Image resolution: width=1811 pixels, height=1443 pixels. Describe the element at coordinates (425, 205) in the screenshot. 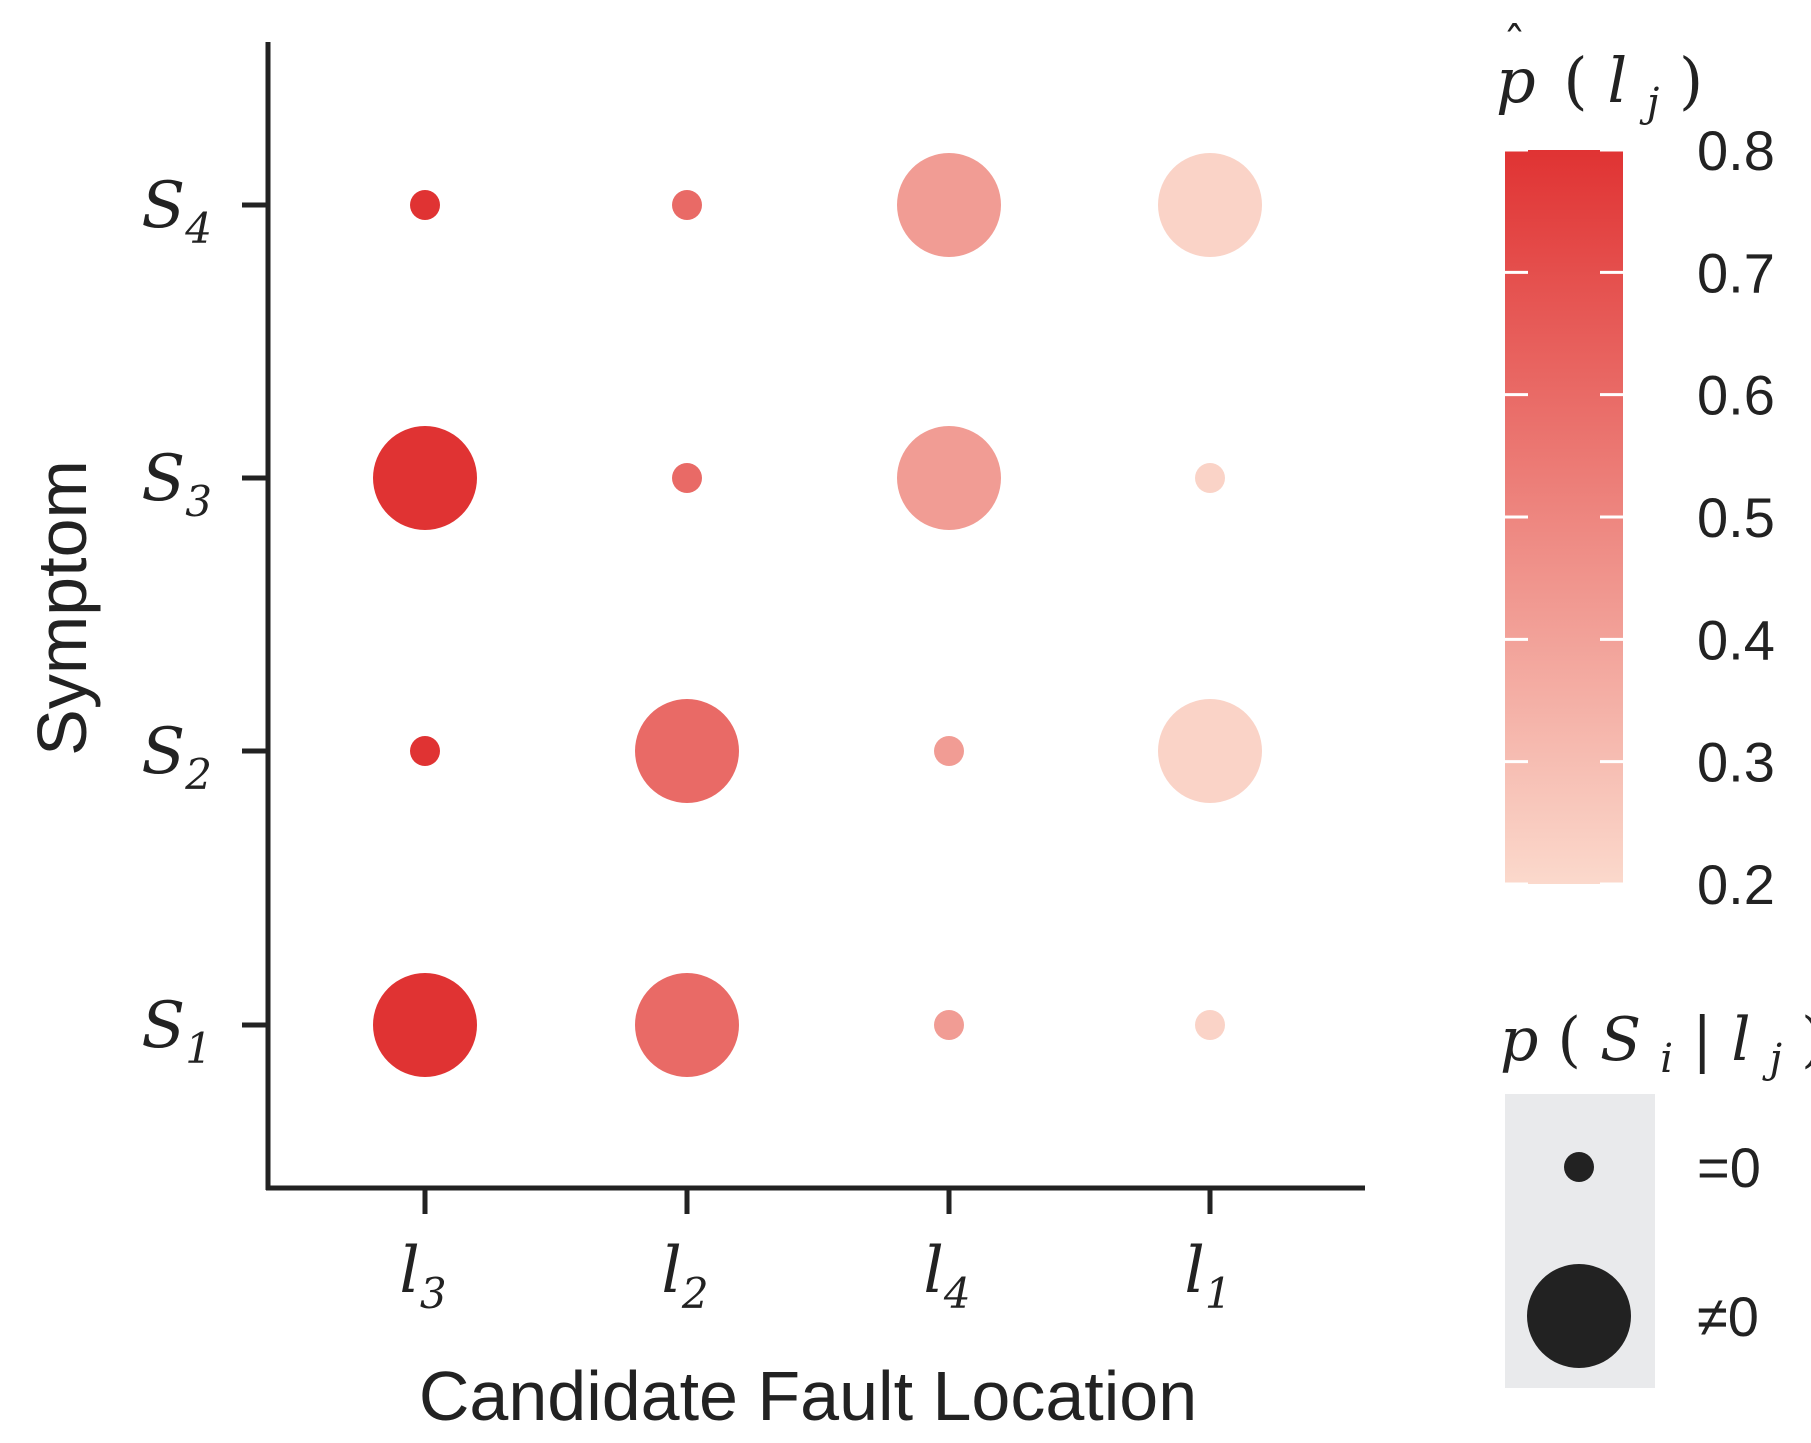

I see `bubble-l3-S4` at that location.